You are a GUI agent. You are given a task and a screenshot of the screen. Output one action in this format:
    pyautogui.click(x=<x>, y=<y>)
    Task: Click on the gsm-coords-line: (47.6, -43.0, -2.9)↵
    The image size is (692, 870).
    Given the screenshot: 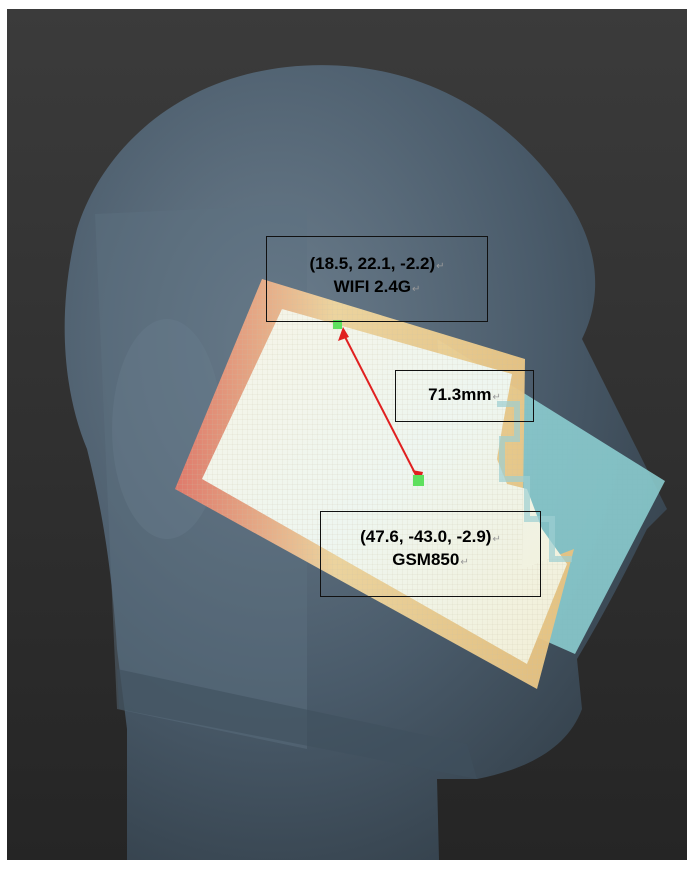 What is the action you would take?
    pyautogui.click(x=430, y=537)
    